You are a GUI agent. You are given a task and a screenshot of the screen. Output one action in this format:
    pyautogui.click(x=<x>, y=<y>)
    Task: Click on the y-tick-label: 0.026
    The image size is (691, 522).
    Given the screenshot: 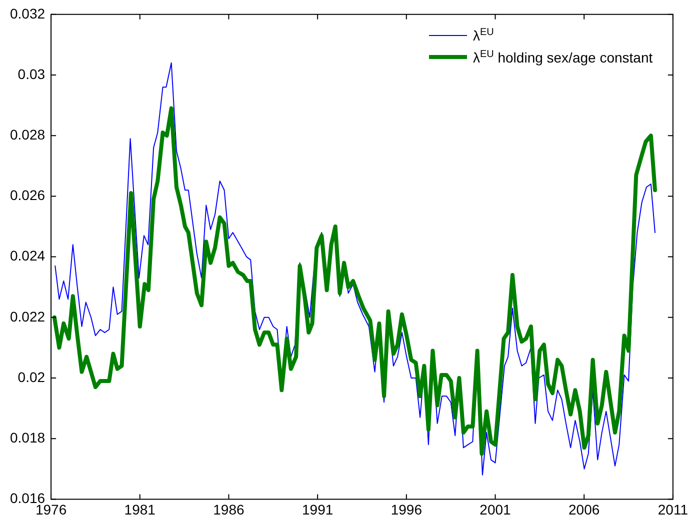 What is the action you would take?
    pyautogui.click(x=28, y=195)
    